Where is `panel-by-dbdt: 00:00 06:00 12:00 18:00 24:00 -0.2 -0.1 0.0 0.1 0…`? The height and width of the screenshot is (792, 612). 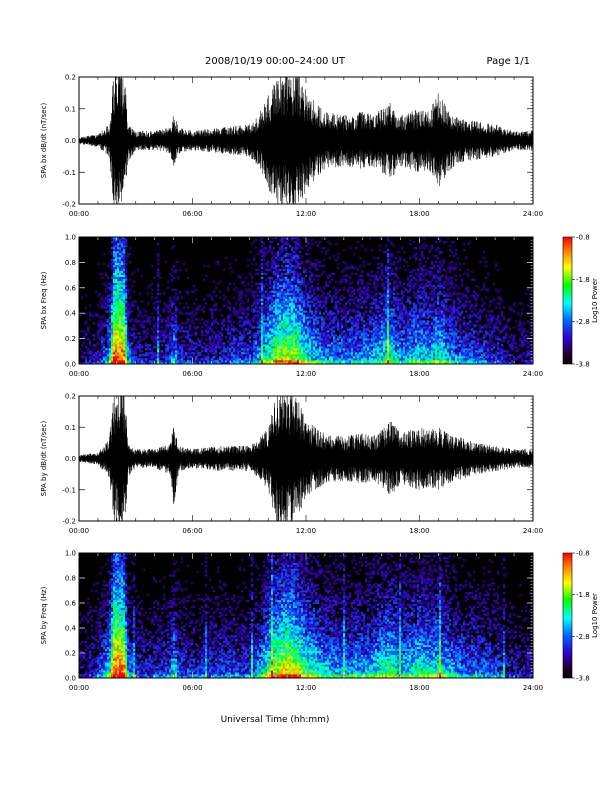
panel-by-dbdt: 00:00 06:00 12:00 18:00 24:00 -0.2 -0.1 0.0 0.1 0… is located at coordinates (291, 464).